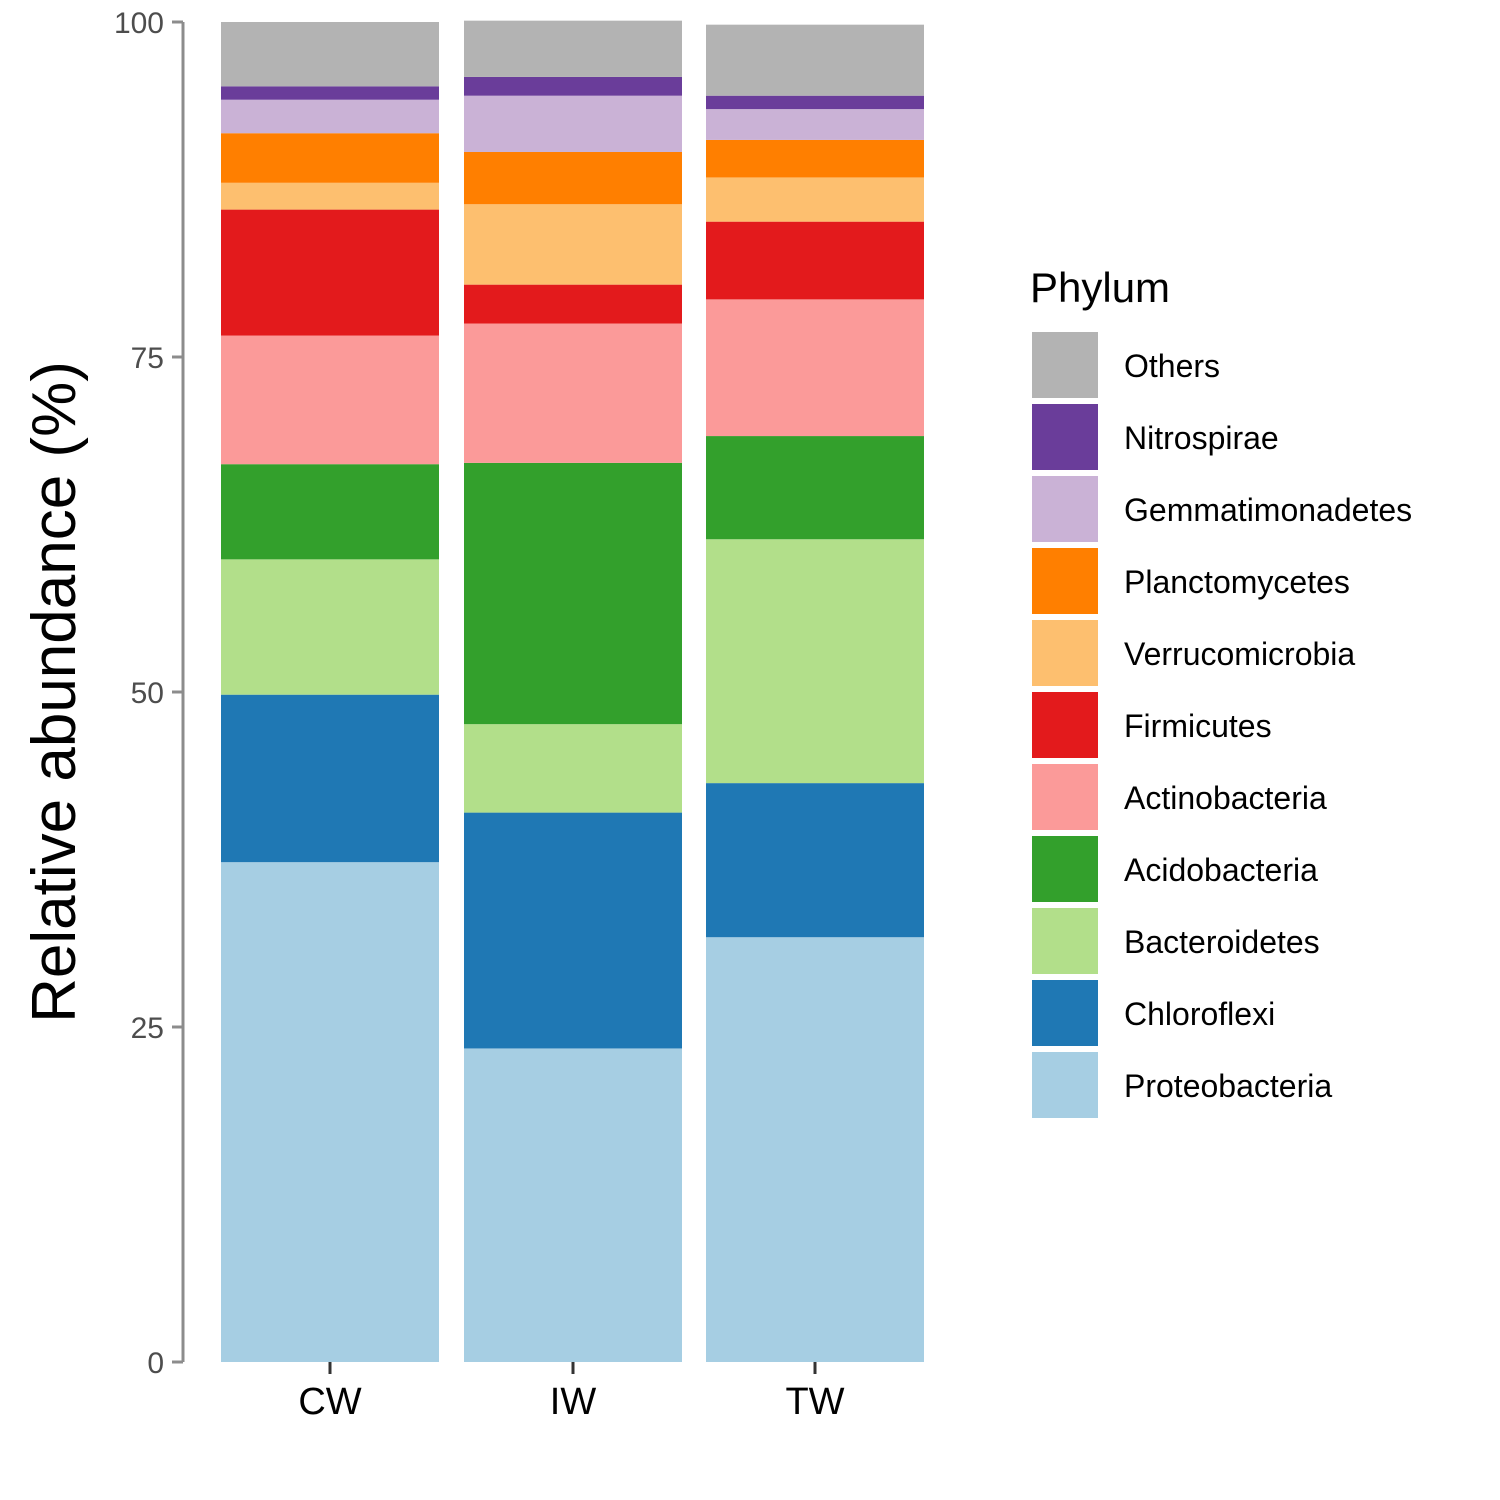  I want to click on bar-segment-tw-gemmatimonadetes, so click(815, 124).